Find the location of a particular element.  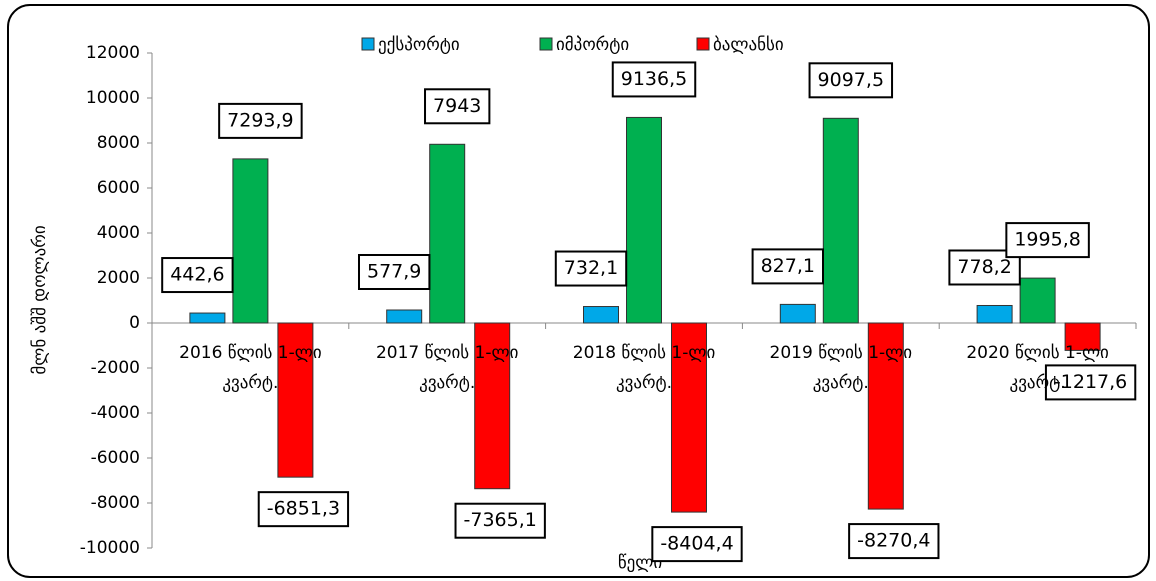

y-tick-label: 12000 is located at coordinates (113, 53).